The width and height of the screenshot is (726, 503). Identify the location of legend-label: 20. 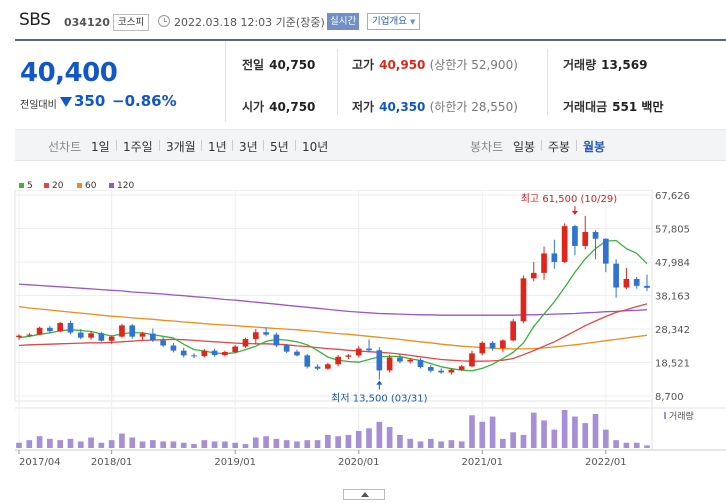
(58, 186).